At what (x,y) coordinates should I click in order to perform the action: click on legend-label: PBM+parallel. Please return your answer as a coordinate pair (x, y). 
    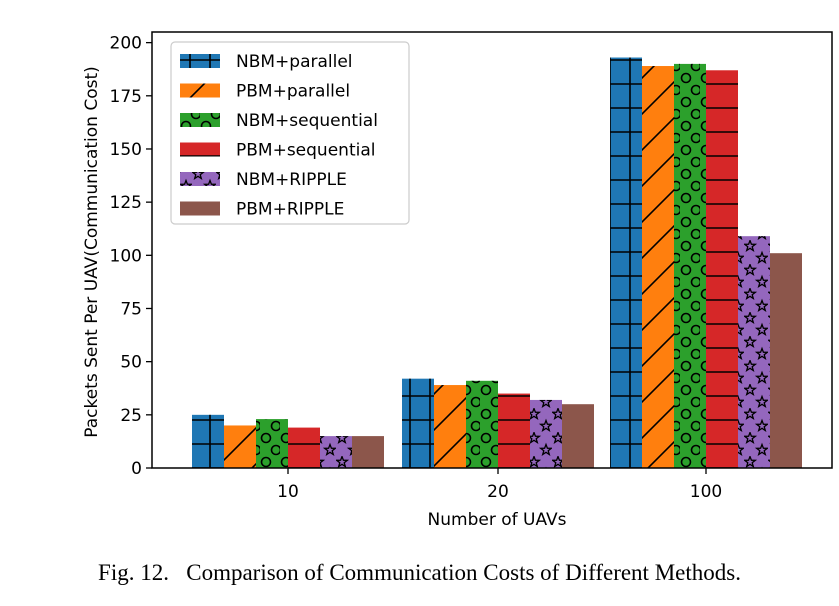
    Looking at the image, I should click on (293, 92).